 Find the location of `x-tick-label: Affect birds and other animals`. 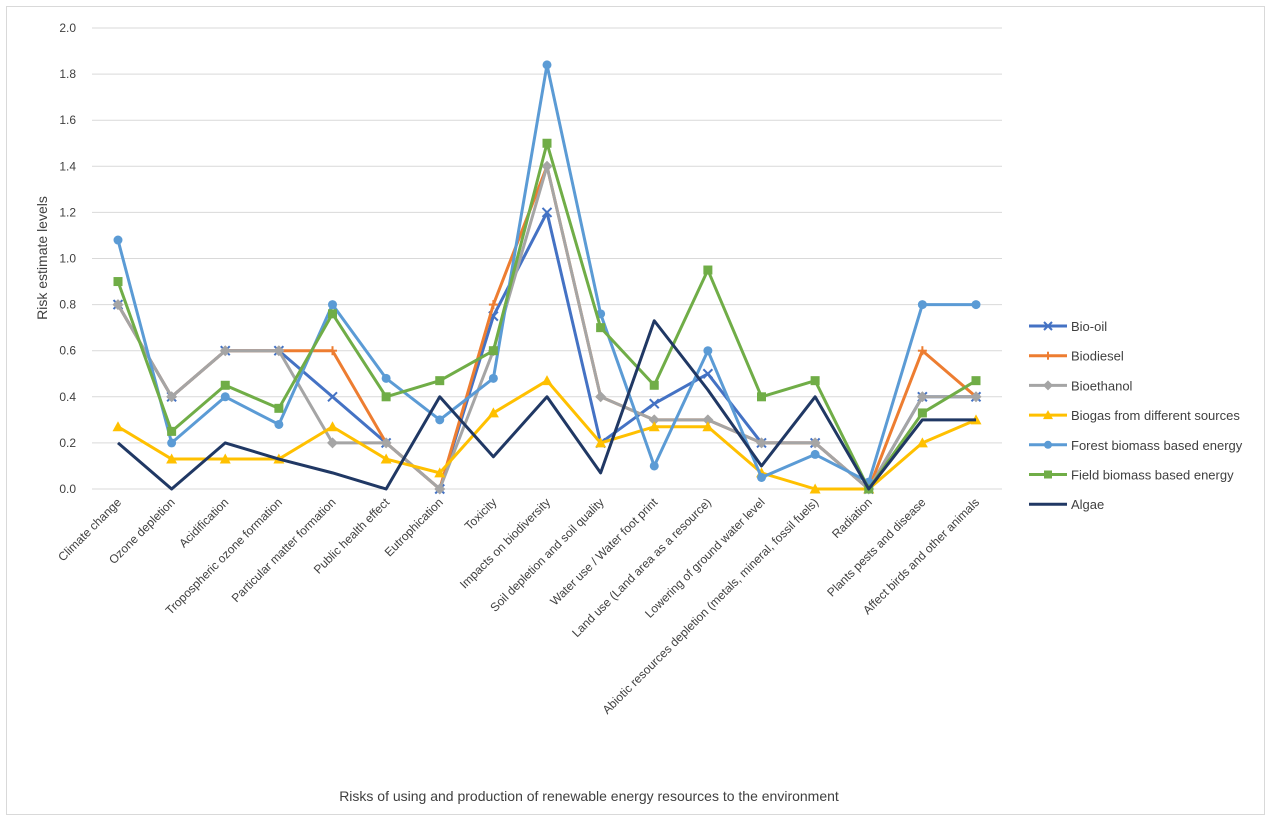

x-tick-label: Affect birds and other animals is located at coordinates (921, 556).